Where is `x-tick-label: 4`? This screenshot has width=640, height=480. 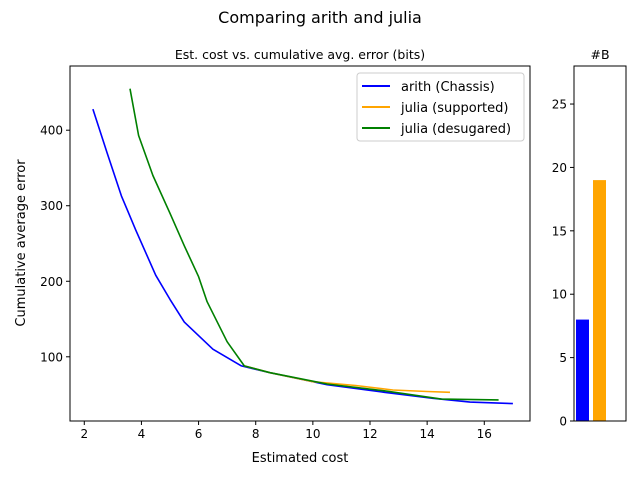
x-tick-label: 4 is located at coordinates (142, 434).